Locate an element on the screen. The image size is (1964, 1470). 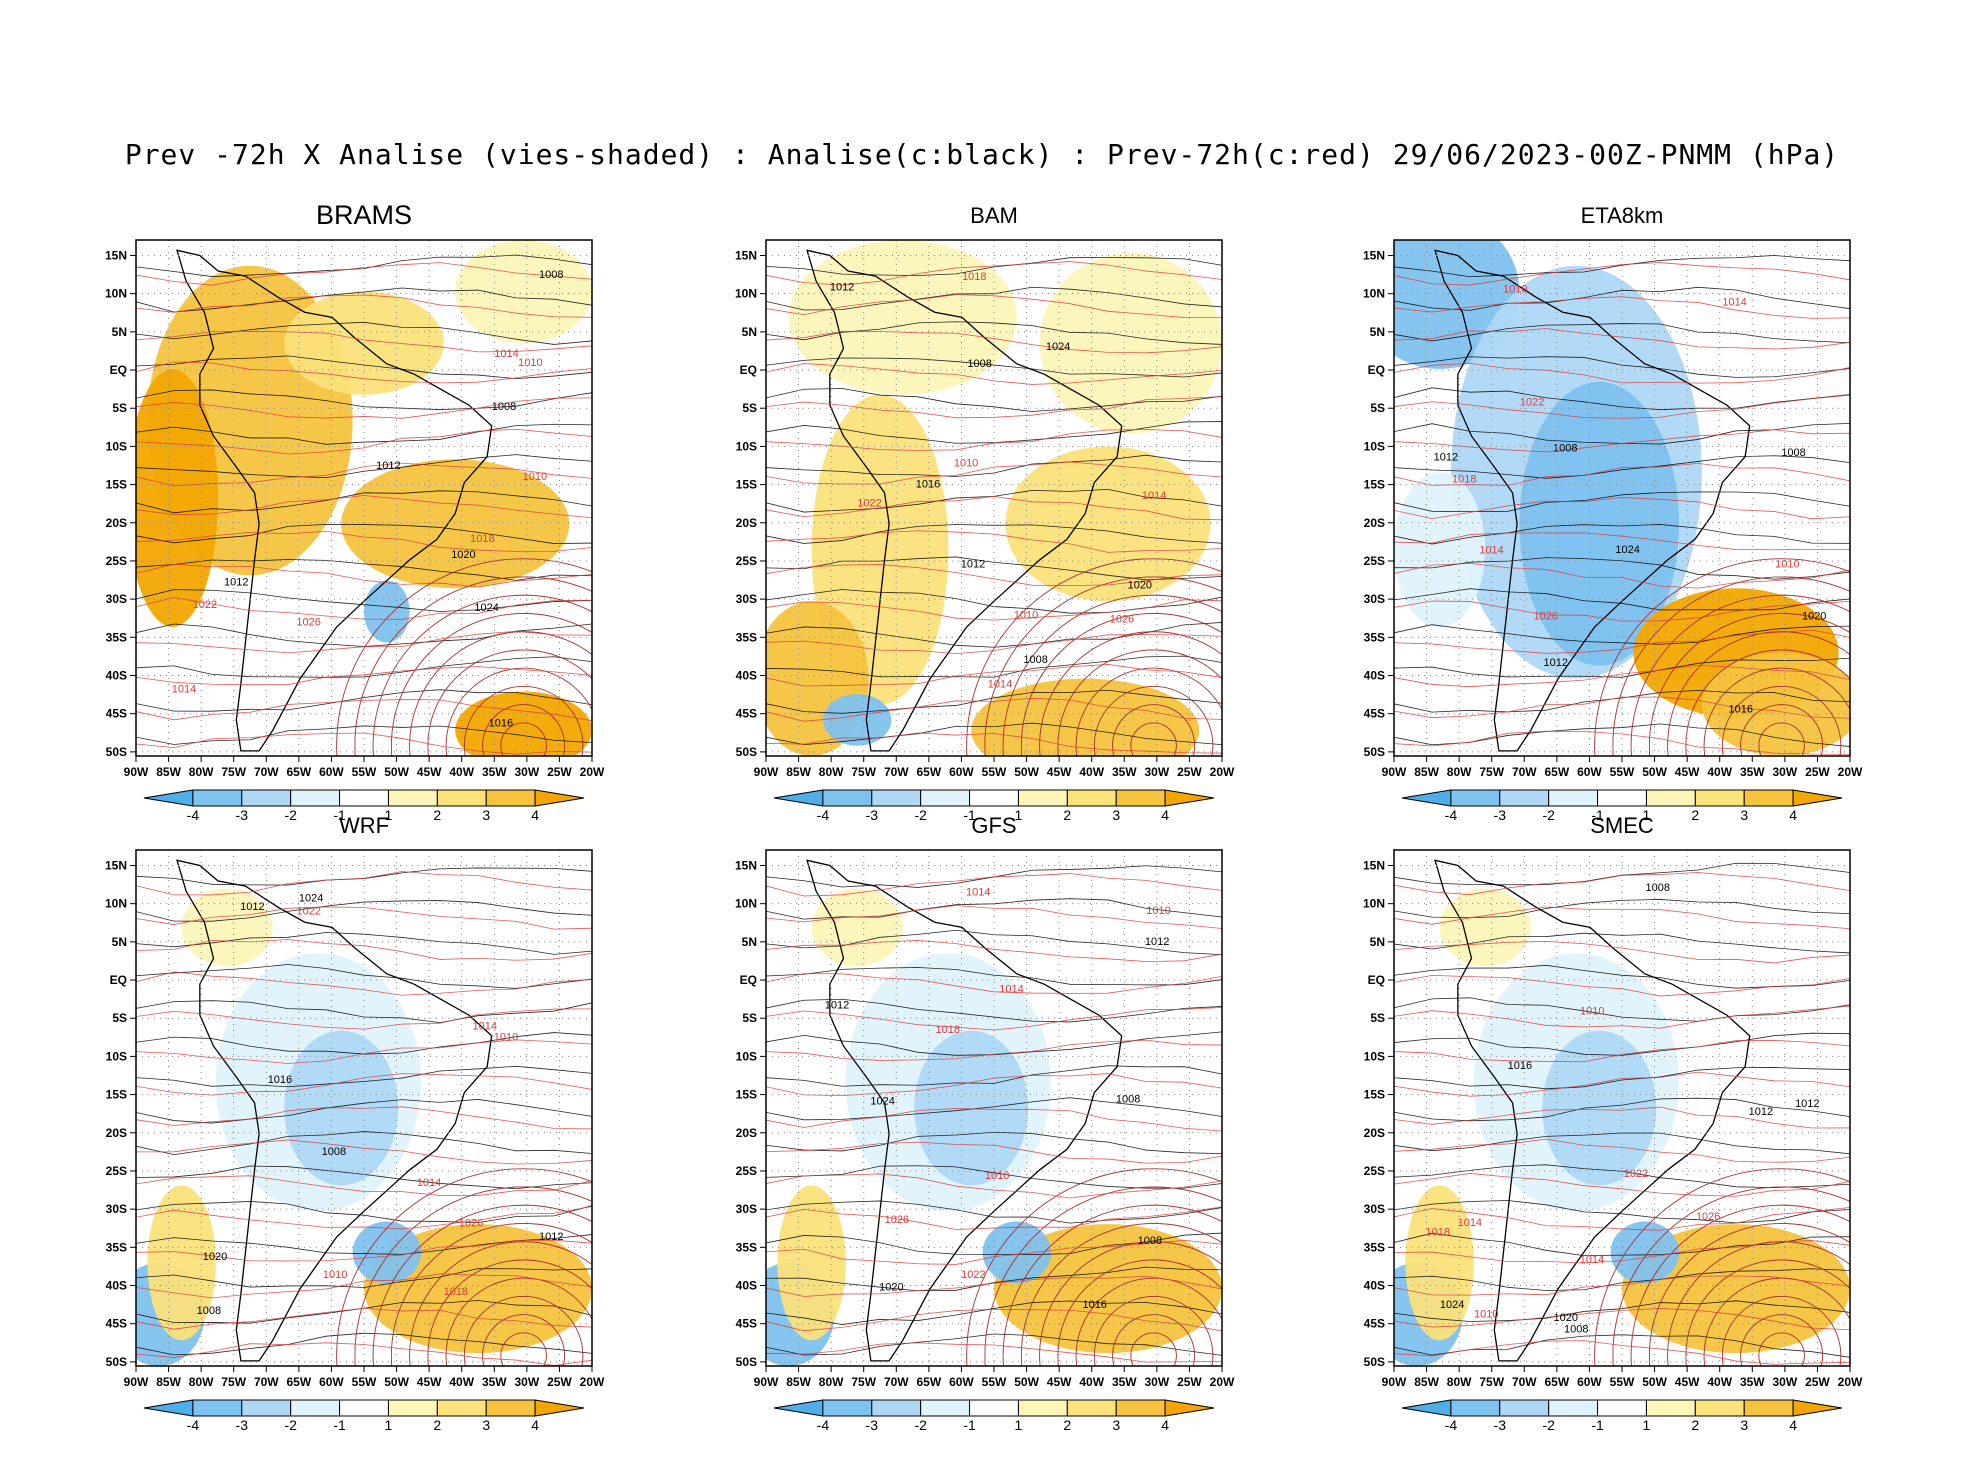
lon-tick-label: 55W is located at coordinates (1622, 1382).